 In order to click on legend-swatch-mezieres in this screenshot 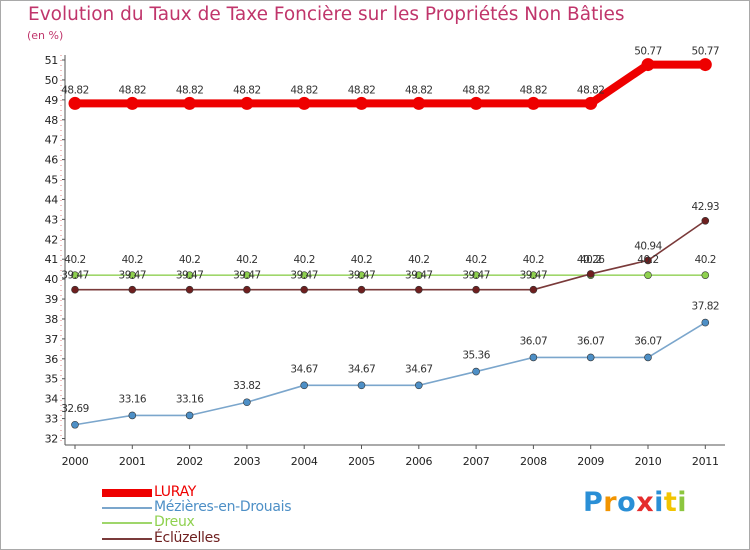, I will do `click(127, 508)`.